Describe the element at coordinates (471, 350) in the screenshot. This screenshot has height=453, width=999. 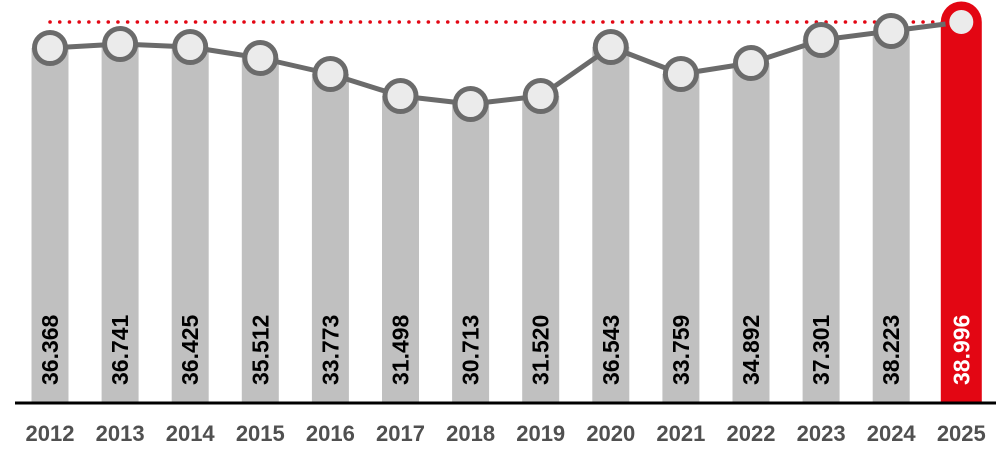
I see `bar-value-label: 30.713` at that location.